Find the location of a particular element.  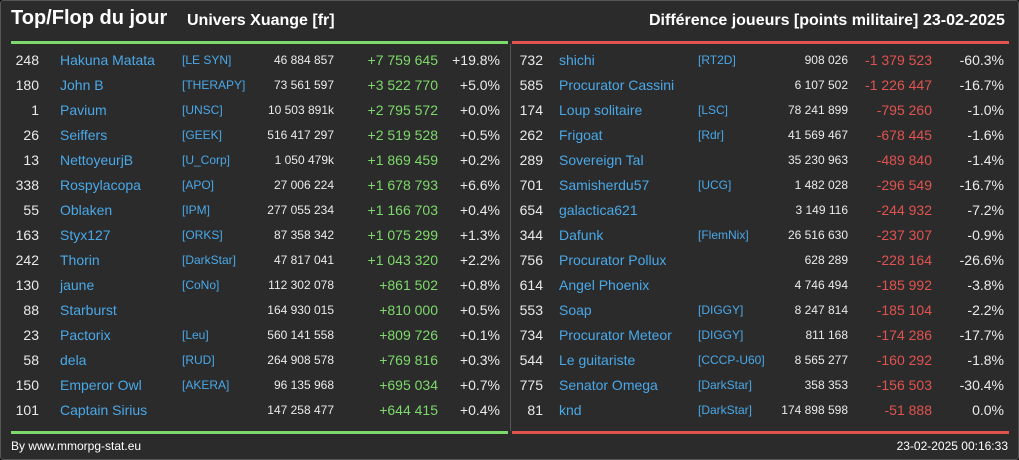

player-name-link: Starburst is located at coordinates (88, 310).